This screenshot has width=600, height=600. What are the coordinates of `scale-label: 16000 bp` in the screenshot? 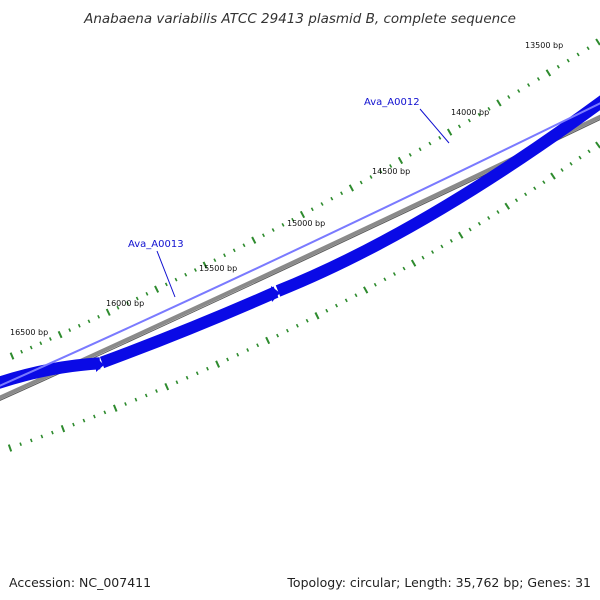 It's located at (125, 303).